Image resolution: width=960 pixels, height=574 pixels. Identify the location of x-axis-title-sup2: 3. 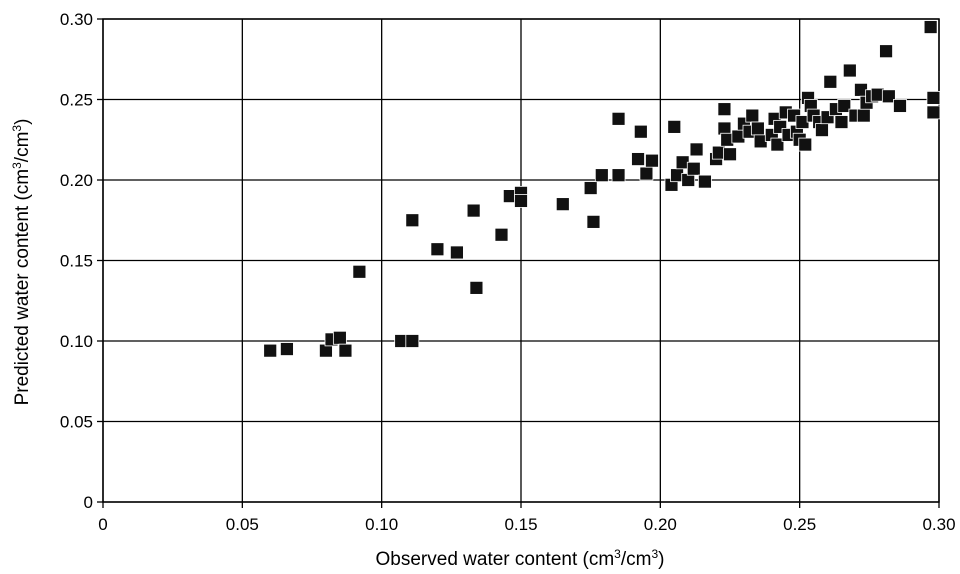
(654, 554).